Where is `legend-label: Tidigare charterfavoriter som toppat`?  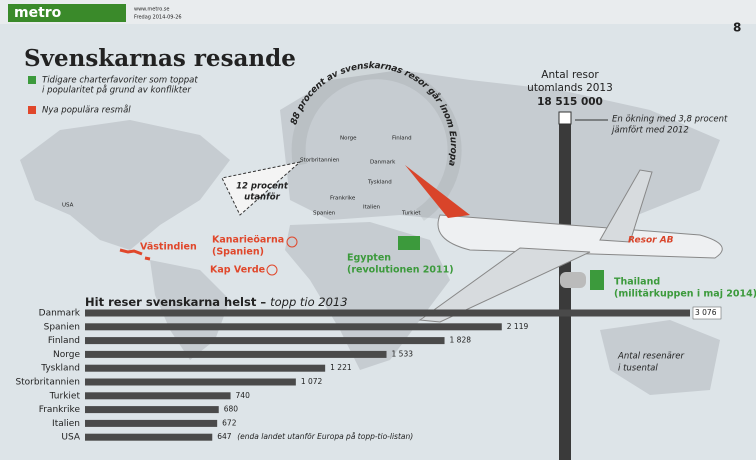
legend-label: Tidigare charterfavoriter som toppat is located at coordinates (120, 81).